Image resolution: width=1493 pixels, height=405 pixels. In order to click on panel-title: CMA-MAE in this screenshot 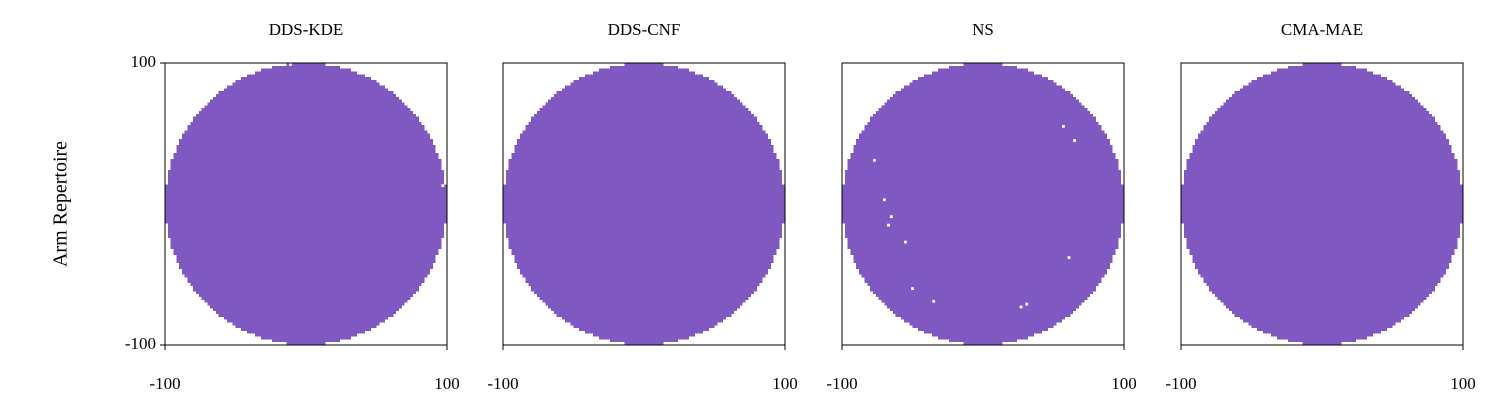, I will do `click(1322, 29)`.